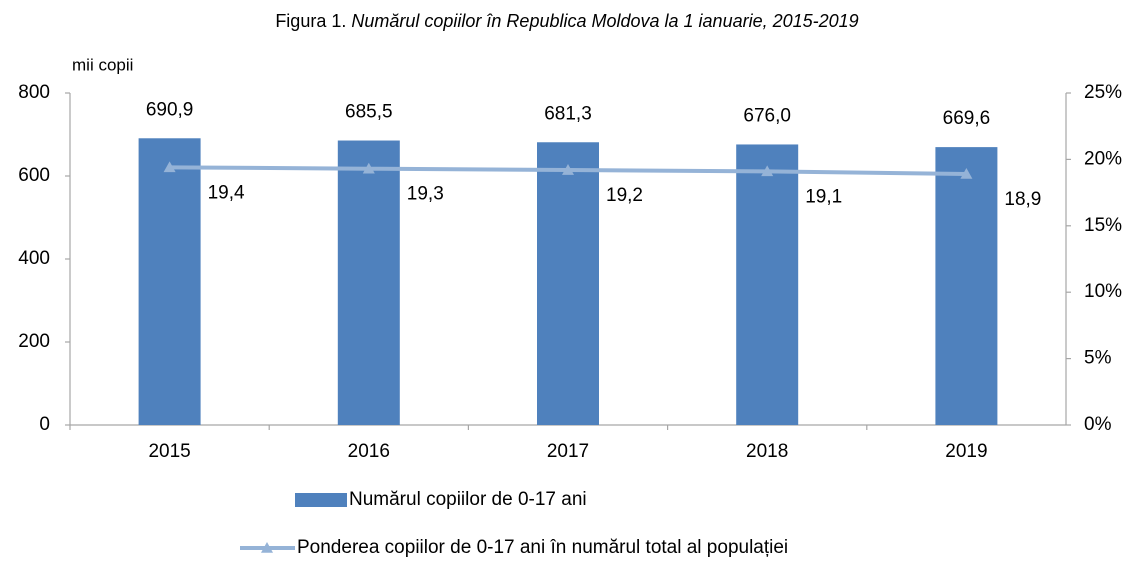 The height and width of the screenshot is (562, 1135). Describe the element at coordinates (1098, 424) in the screenshot. I see `y2-tick-label: 0%` at that location.